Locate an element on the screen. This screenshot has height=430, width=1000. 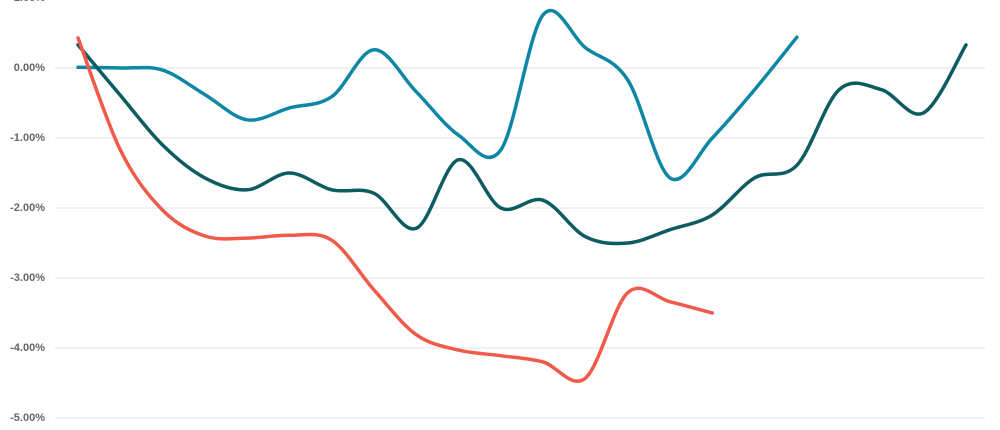
y-tick-label: -5.00% is located at coordinates (27, 418).